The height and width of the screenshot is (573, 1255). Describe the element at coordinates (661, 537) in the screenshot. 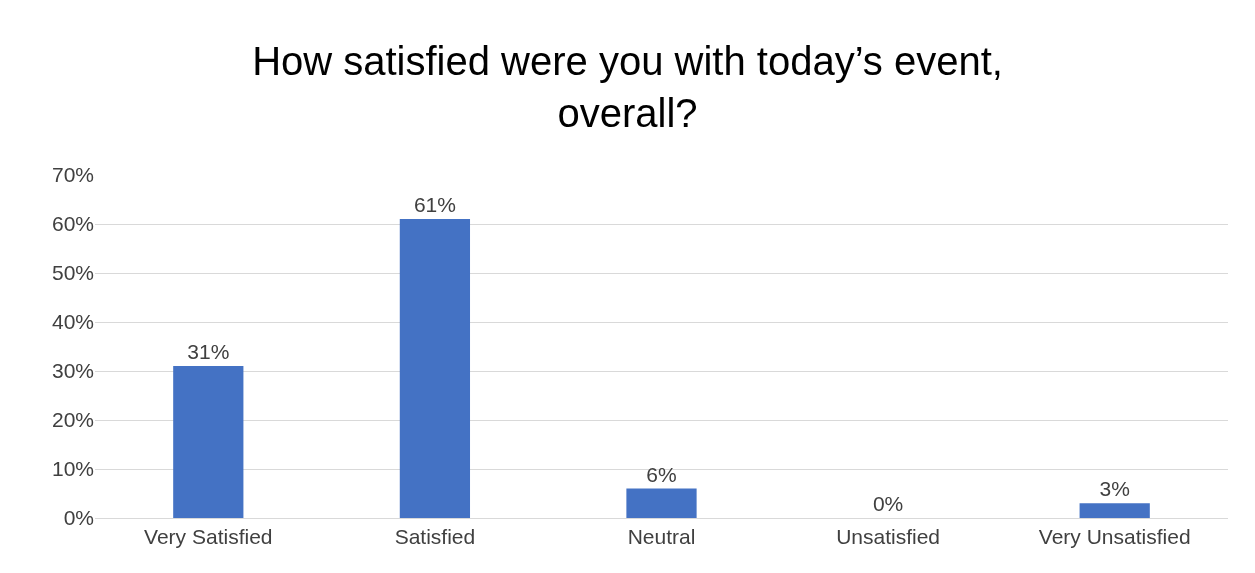

I see `x-tick-label: Neutral` at that location.